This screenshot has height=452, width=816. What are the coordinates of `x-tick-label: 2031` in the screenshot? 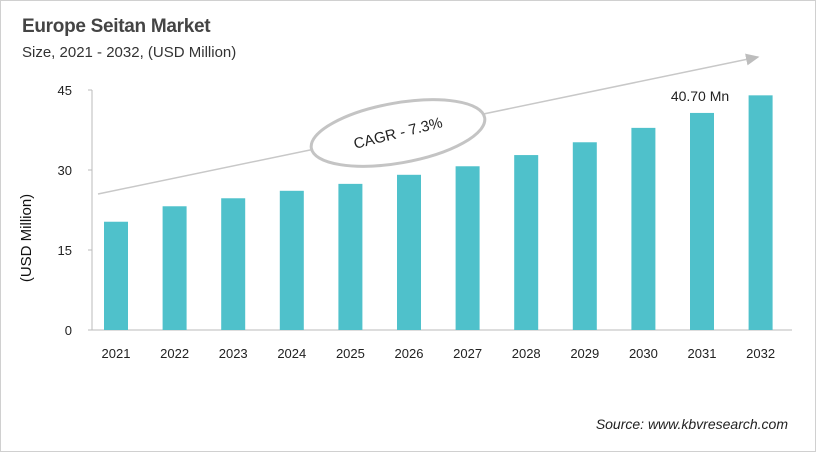 It's located at (702, 353).